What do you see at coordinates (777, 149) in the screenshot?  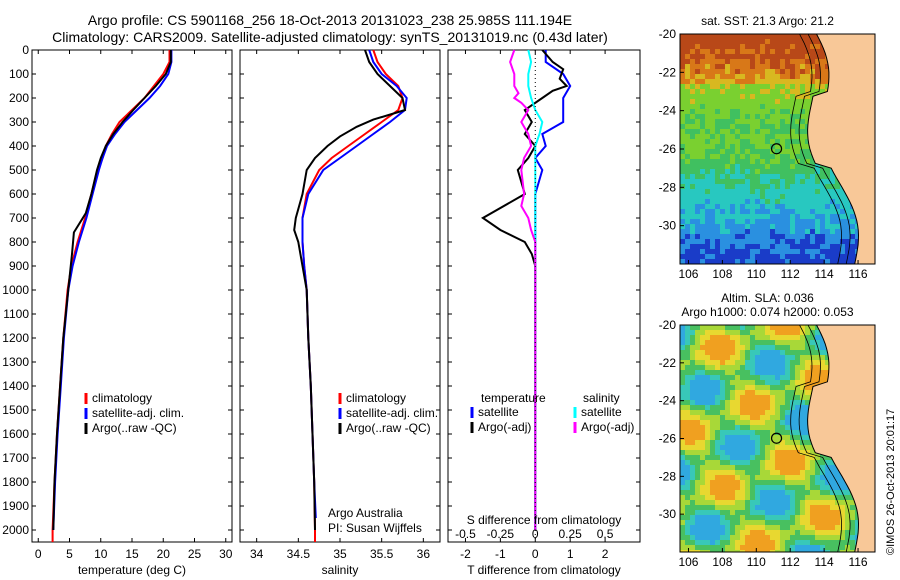 I see `map-content` at bounding box center [777, 149].